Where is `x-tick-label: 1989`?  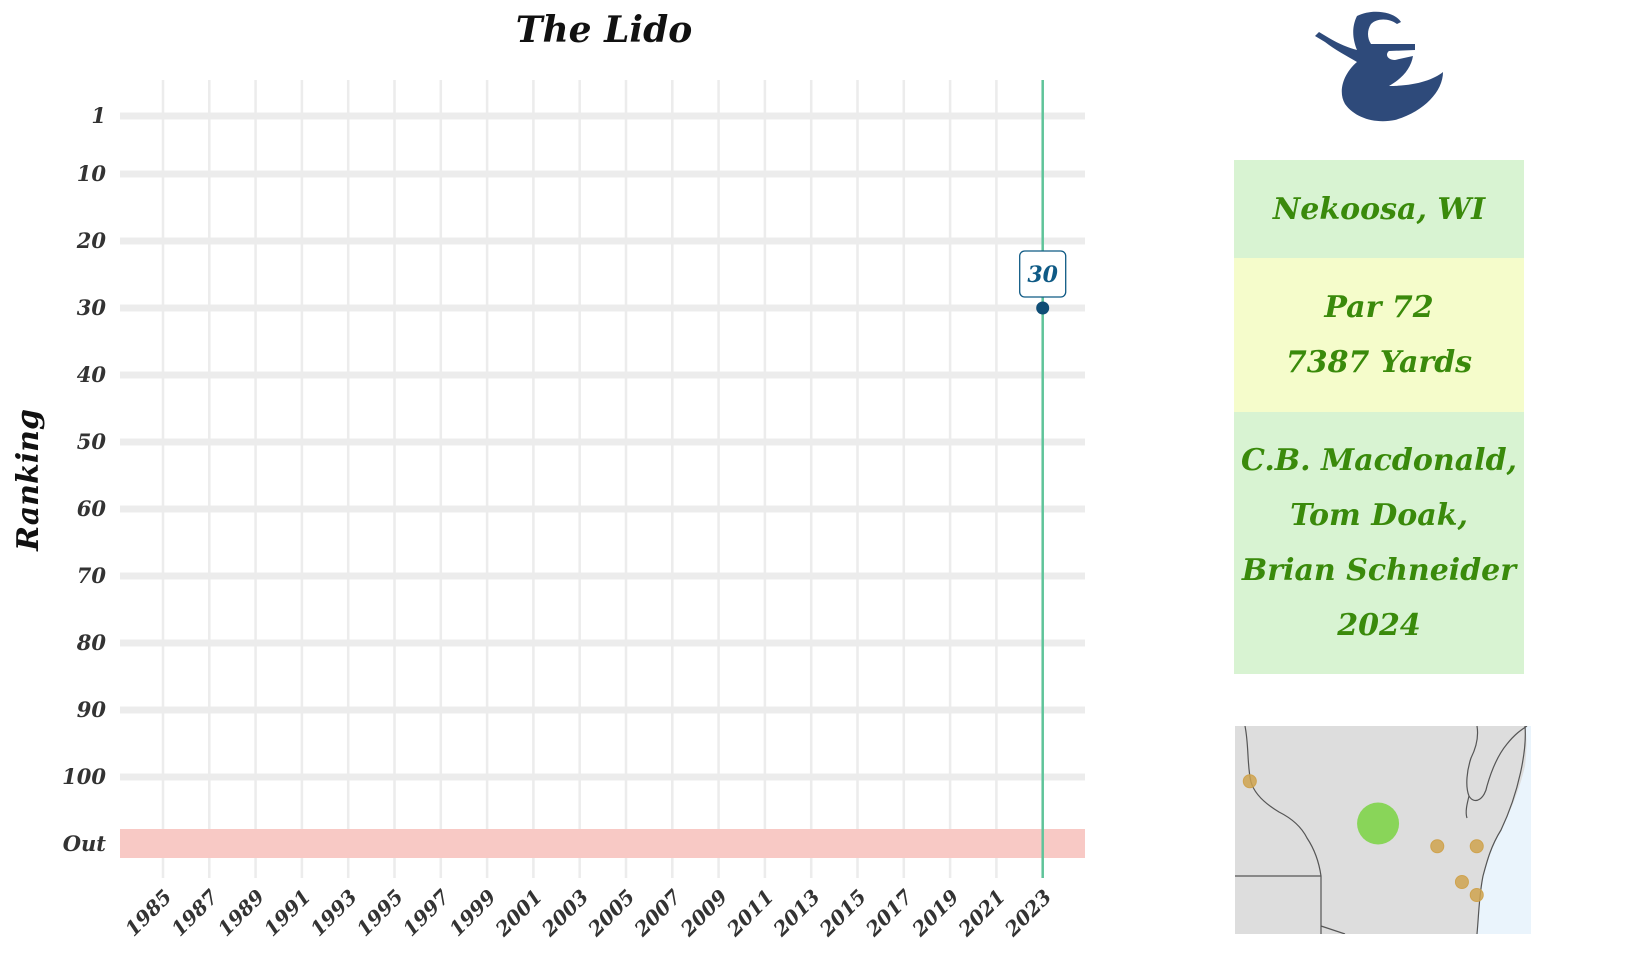 x-tick-label: 1989 is located at coordinates (241, 913).